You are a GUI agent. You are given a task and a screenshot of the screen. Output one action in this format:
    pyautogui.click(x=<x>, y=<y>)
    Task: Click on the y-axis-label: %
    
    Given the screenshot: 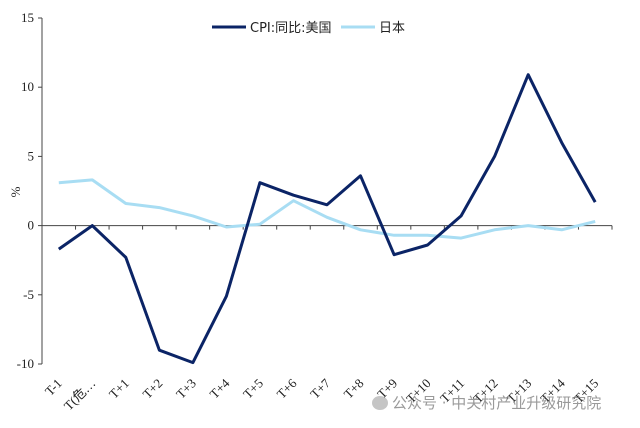 What is the action you would take?
    pyautogui.click(x=15, y=191)
    